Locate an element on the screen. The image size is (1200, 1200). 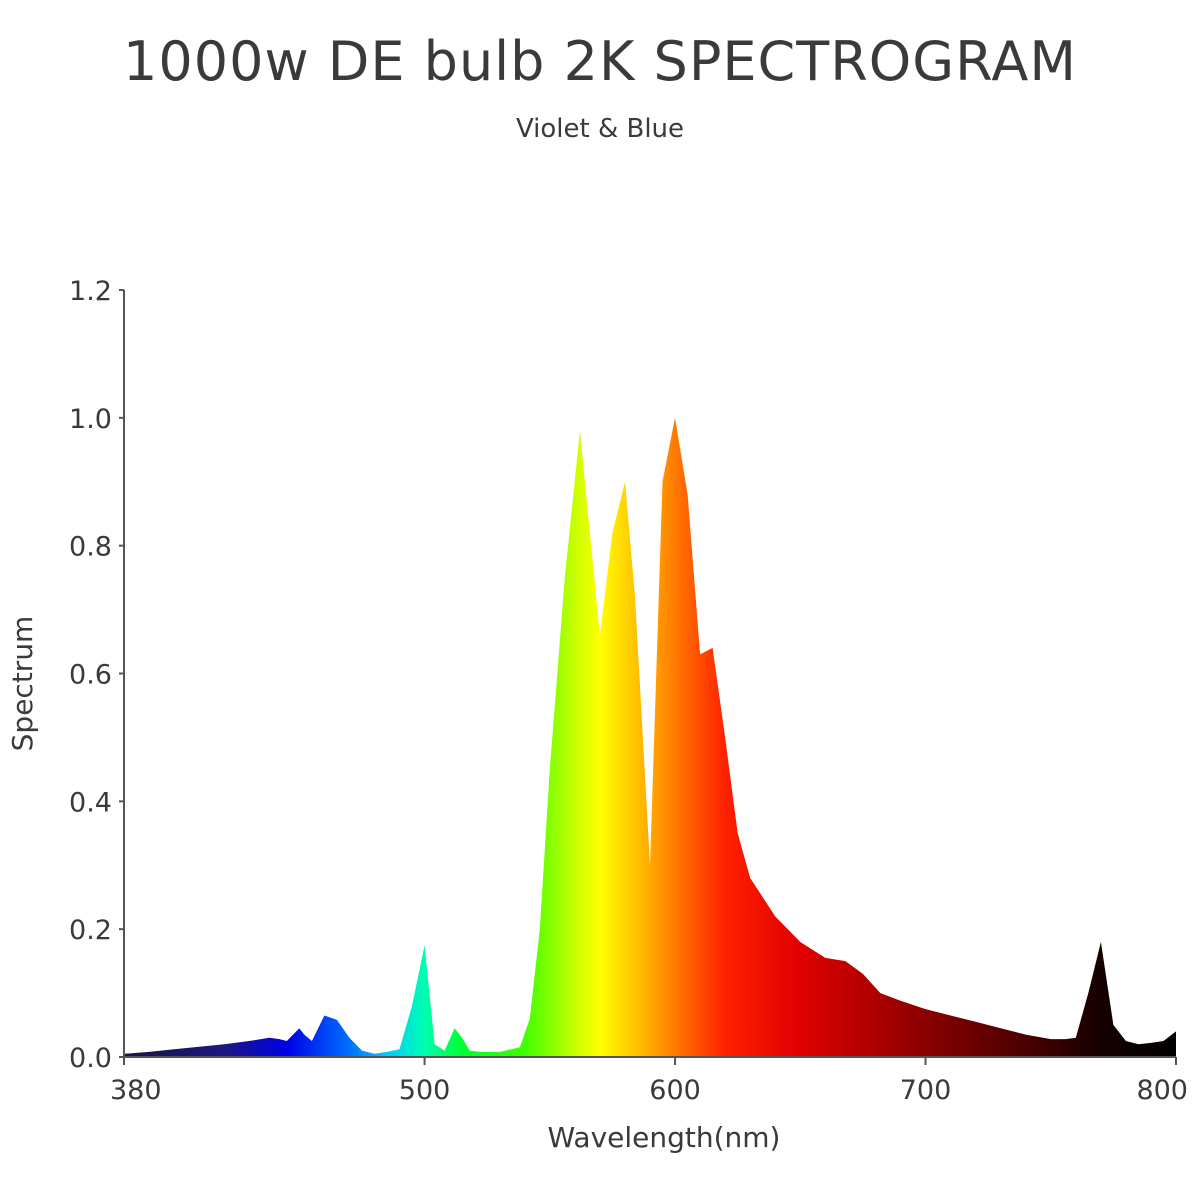
y-tick-label: 0.2 is located at coordinates (90, 930).